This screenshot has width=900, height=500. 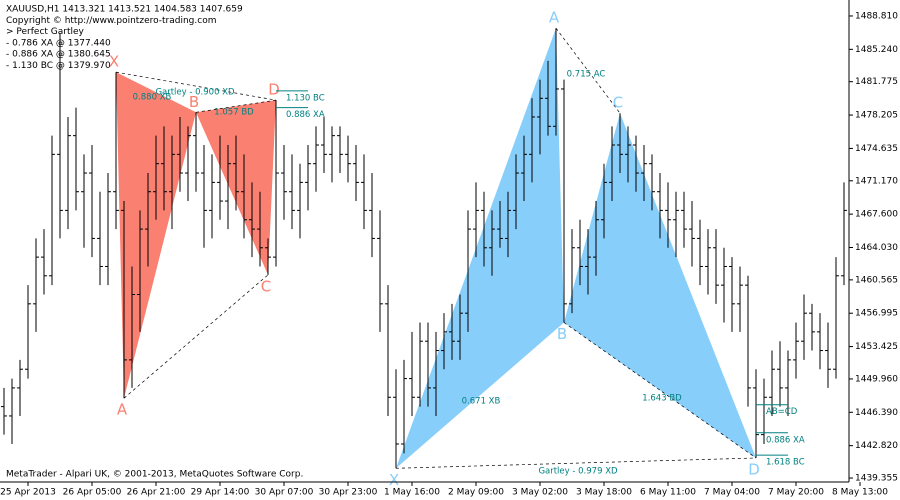 I want to click on ratio-label: 0.715 AC, so click(x=586, y=75).